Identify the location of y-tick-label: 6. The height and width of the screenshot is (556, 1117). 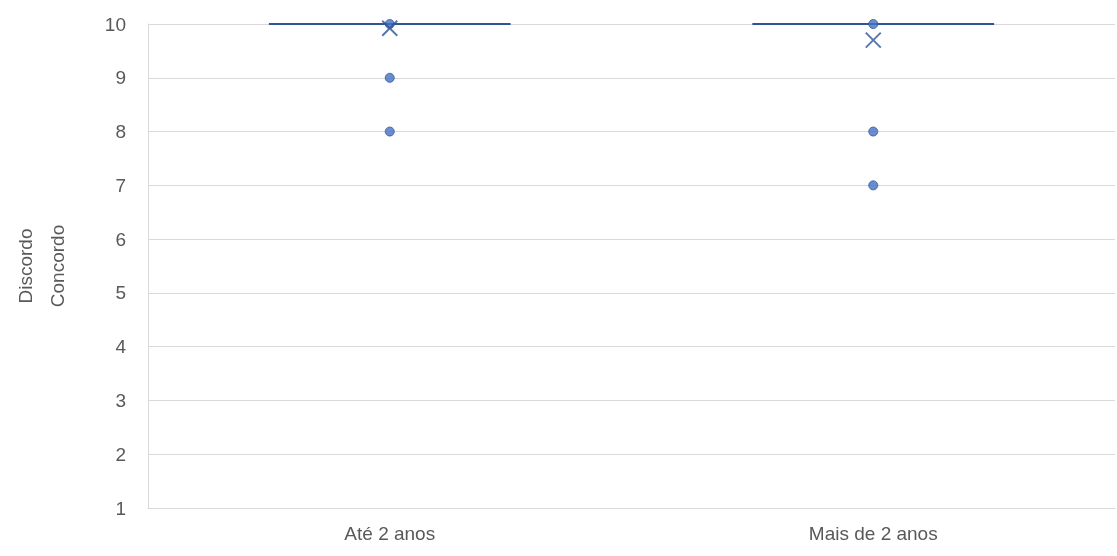
(120, 239).